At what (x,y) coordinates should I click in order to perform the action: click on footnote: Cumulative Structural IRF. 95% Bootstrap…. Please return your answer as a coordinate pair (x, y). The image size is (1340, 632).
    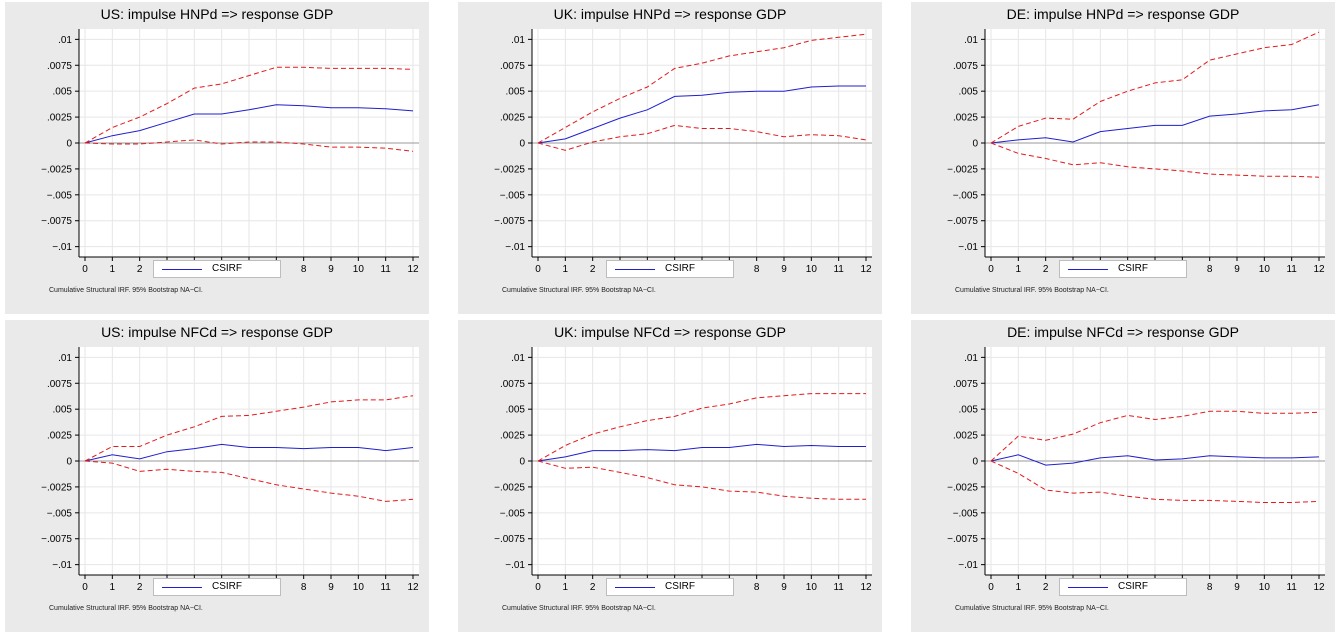
    Looking at the image, I should click on (1032, 608).